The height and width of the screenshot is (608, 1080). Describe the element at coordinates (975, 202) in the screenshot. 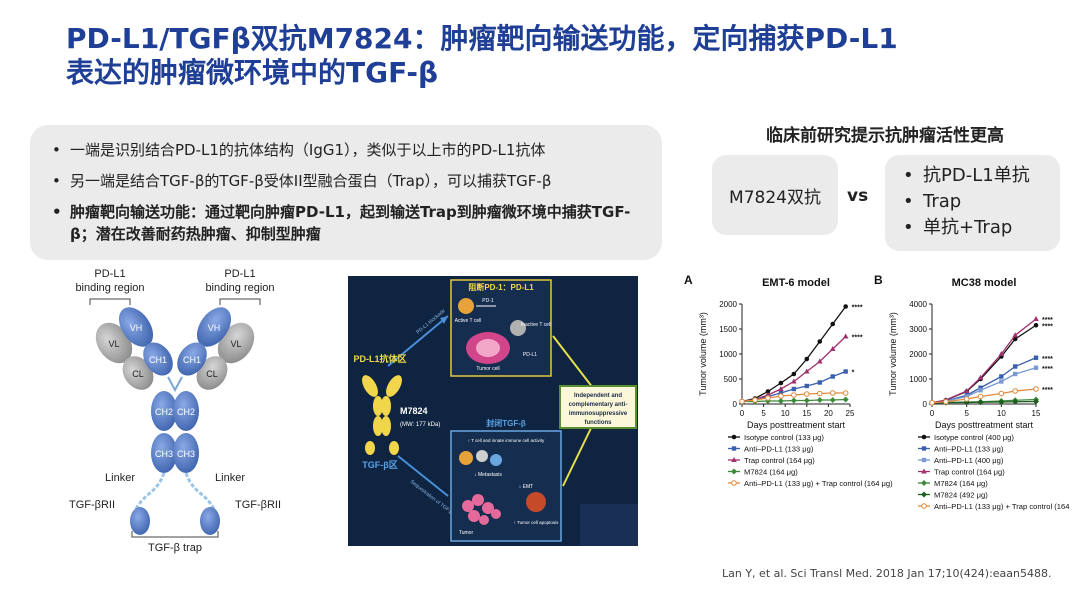

I see `comparison-right-item: Trap` at that location.